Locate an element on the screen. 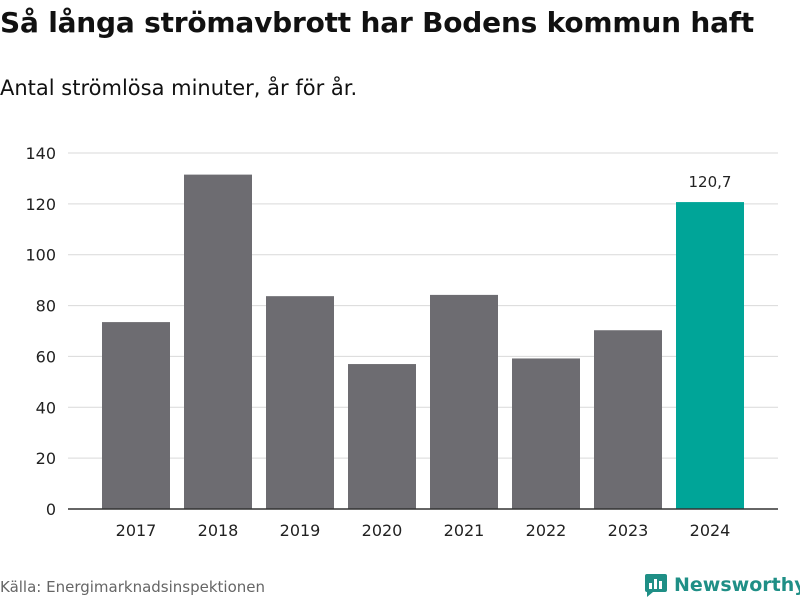 The width and height of the screenshot is (800, 600). x-tick-label: 2024 is located at coordinates (710, 530).